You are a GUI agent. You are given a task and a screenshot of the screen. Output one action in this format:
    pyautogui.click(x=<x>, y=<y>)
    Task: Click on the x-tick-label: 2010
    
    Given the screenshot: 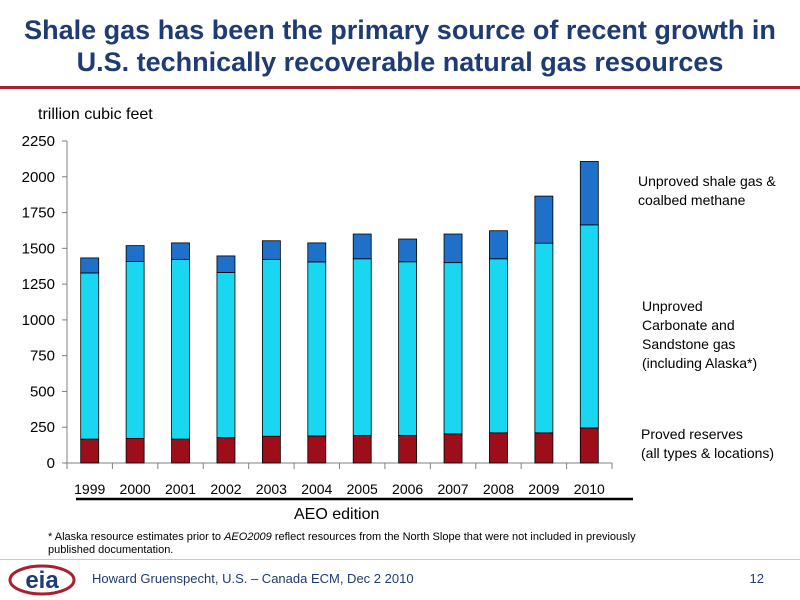 What is the action you would take?
    pyautogui.click(x=589, y=489)
    